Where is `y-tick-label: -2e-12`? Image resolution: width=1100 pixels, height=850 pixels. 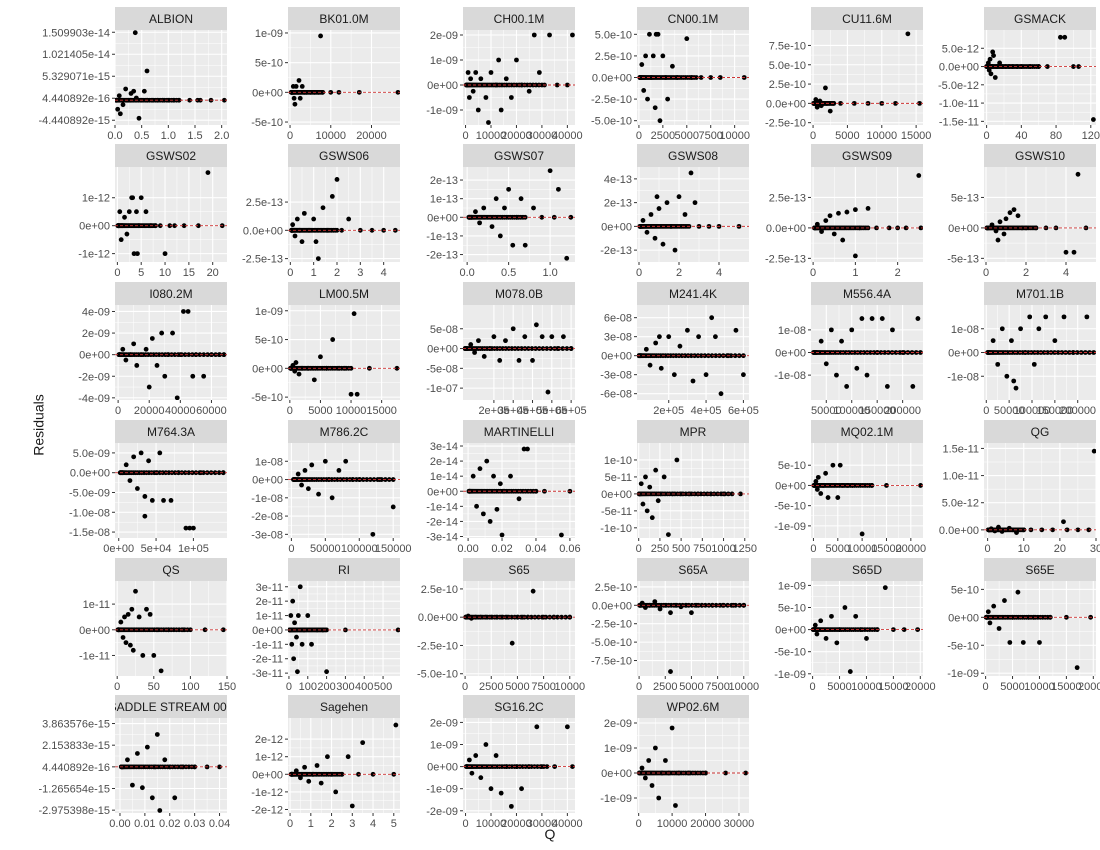
y-tick-label: -2e-12 is located at coordinates (267, 810).